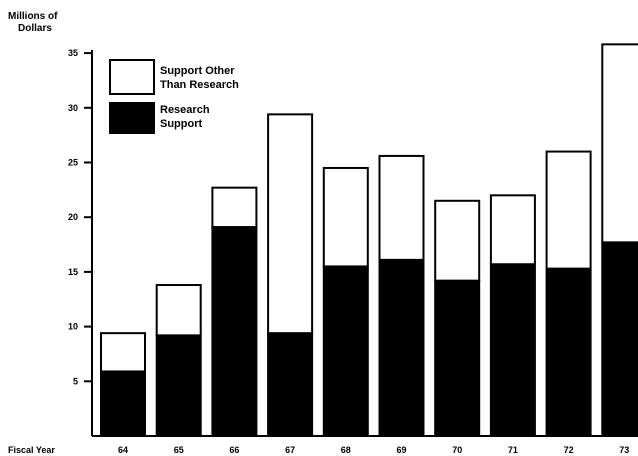 Image resolution: width=638 pixels, height=456 pixels. I want to click on y-tick-label: 15, so click(73, 272).